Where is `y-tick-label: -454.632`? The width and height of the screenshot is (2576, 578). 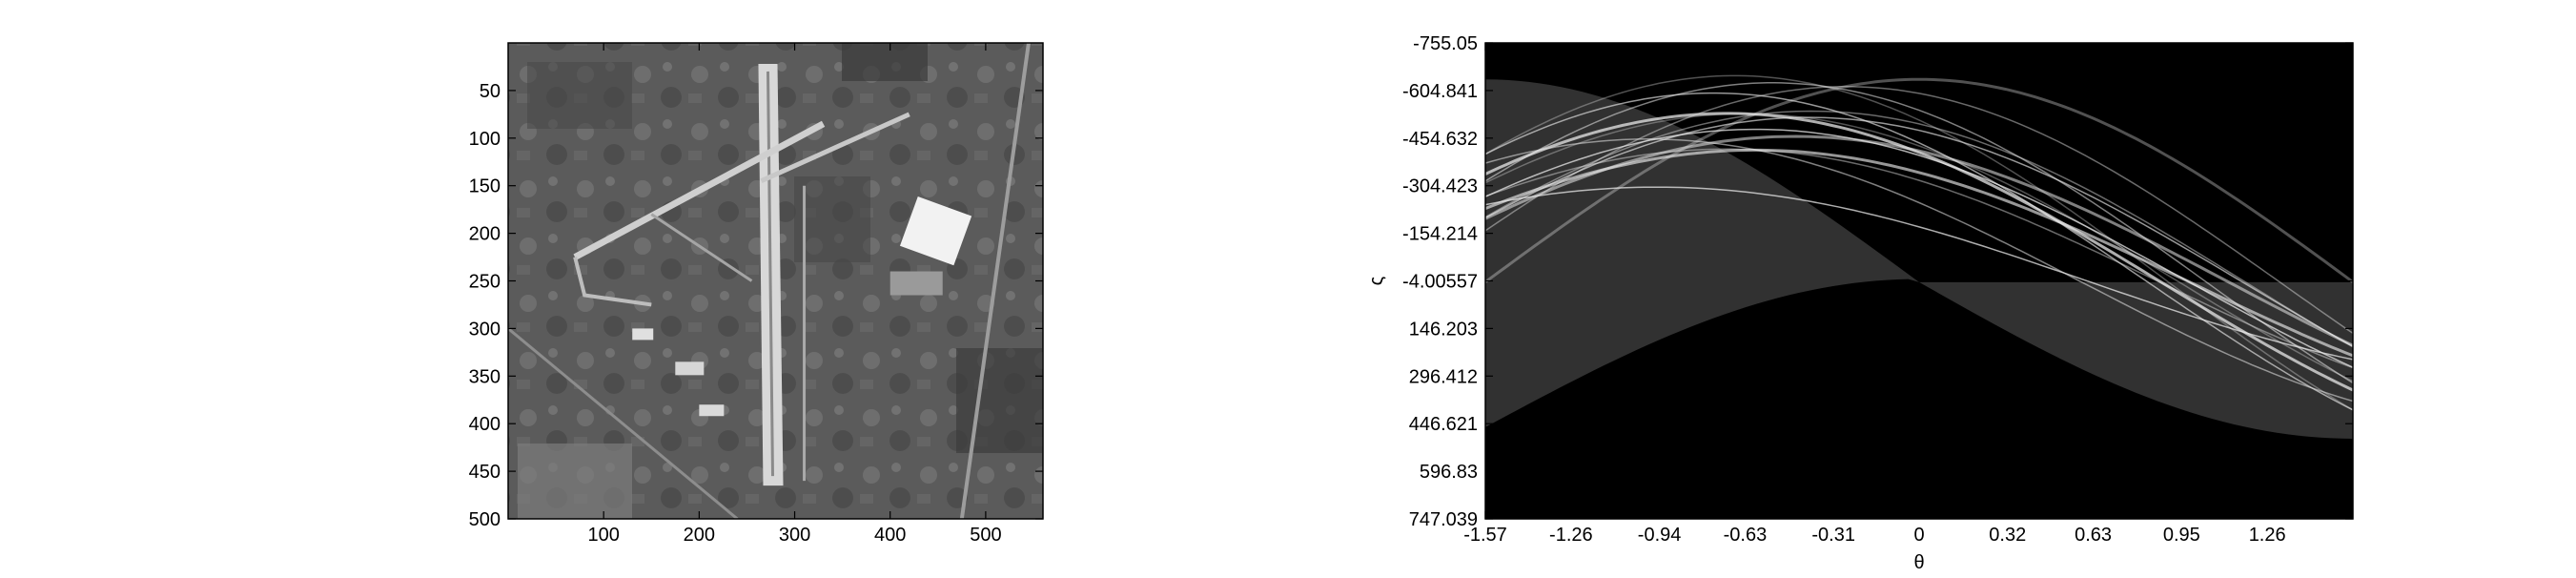
y-tick-label: -454.632 is located at coordinates (1440, 139).